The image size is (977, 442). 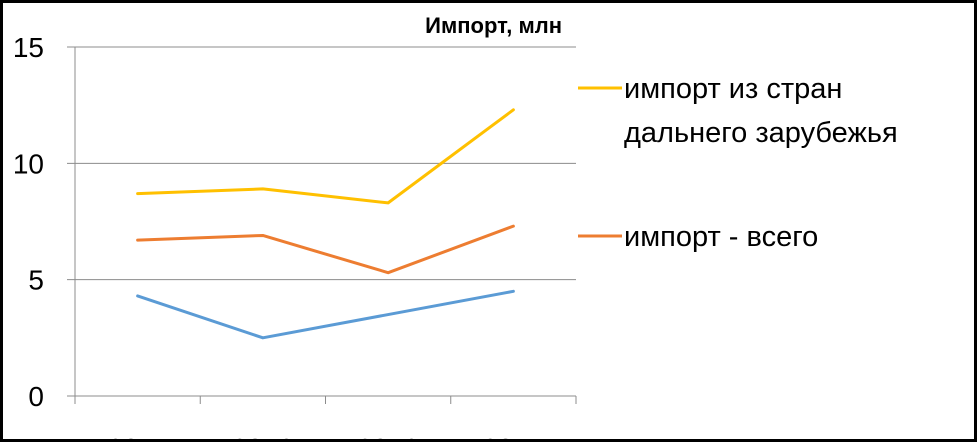 I want to click on chart-title: Импорт, млн, so click(x=493, y=25).